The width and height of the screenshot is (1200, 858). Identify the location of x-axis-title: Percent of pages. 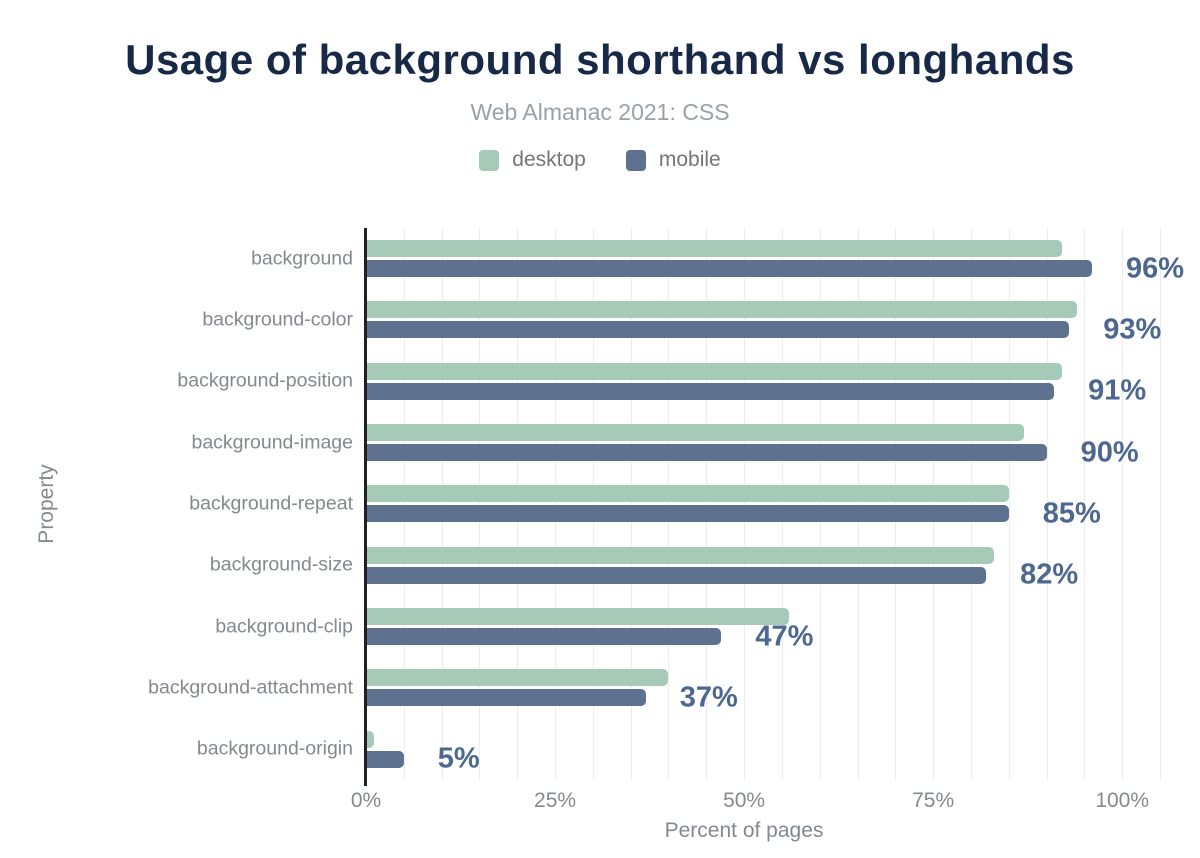
(744, 830).